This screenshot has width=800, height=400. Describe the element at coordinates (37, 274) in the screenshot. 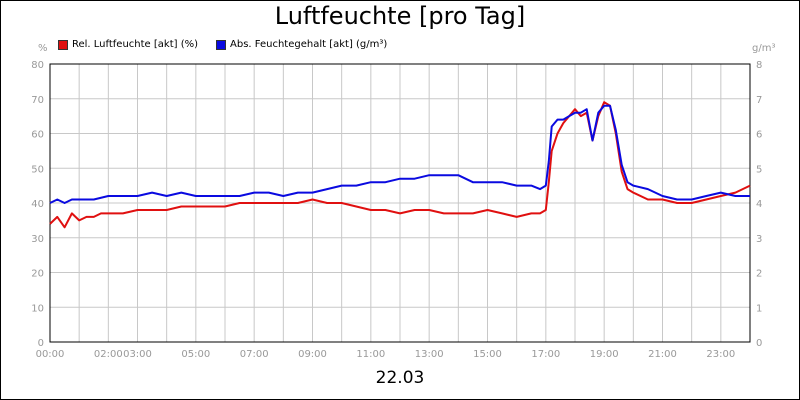

I see `y-left-tick-label: 20` at that location.